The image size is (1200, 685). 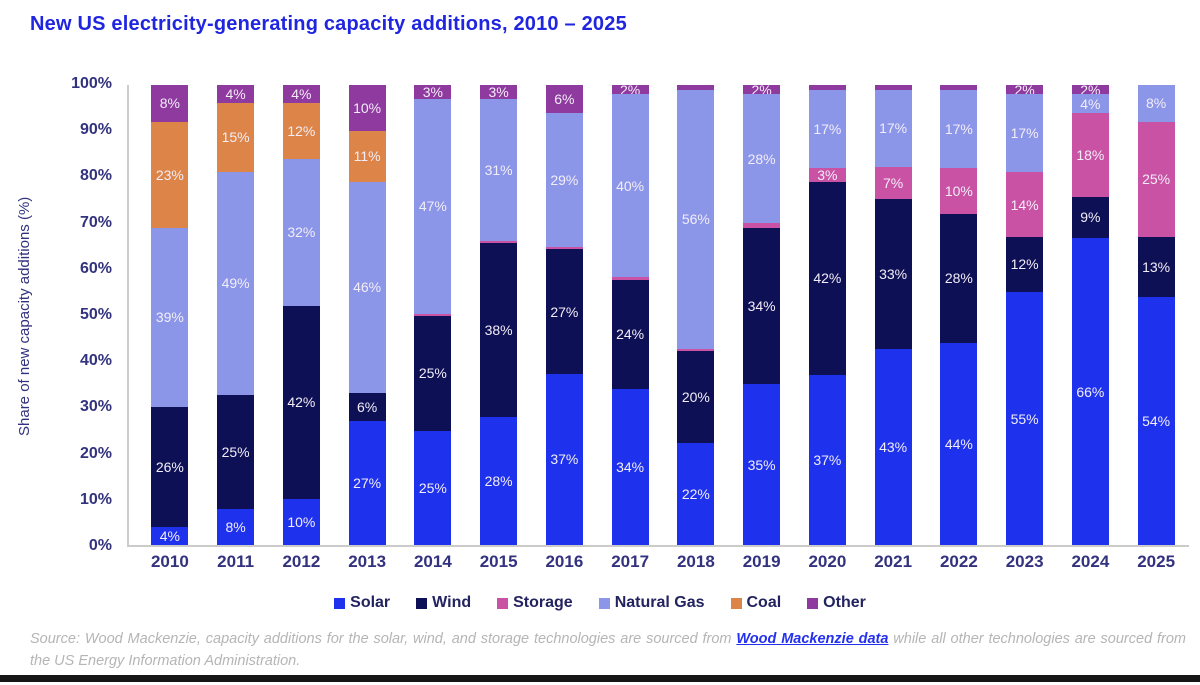 What do you see at coordinates (1090, 217) in the screenshot?
I see `segment-value-label: 9%` at bounding box center [1090, 217].